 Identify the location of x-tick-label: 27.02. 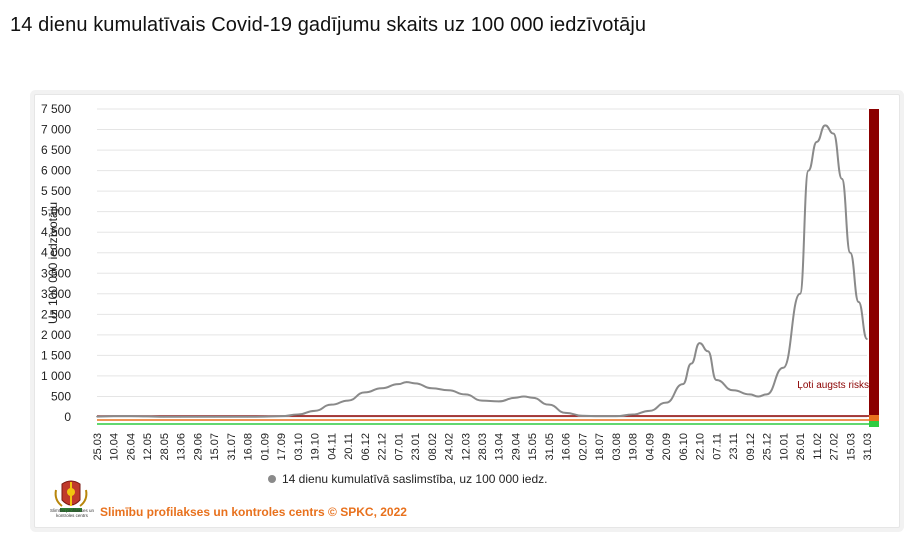
(835, 447).